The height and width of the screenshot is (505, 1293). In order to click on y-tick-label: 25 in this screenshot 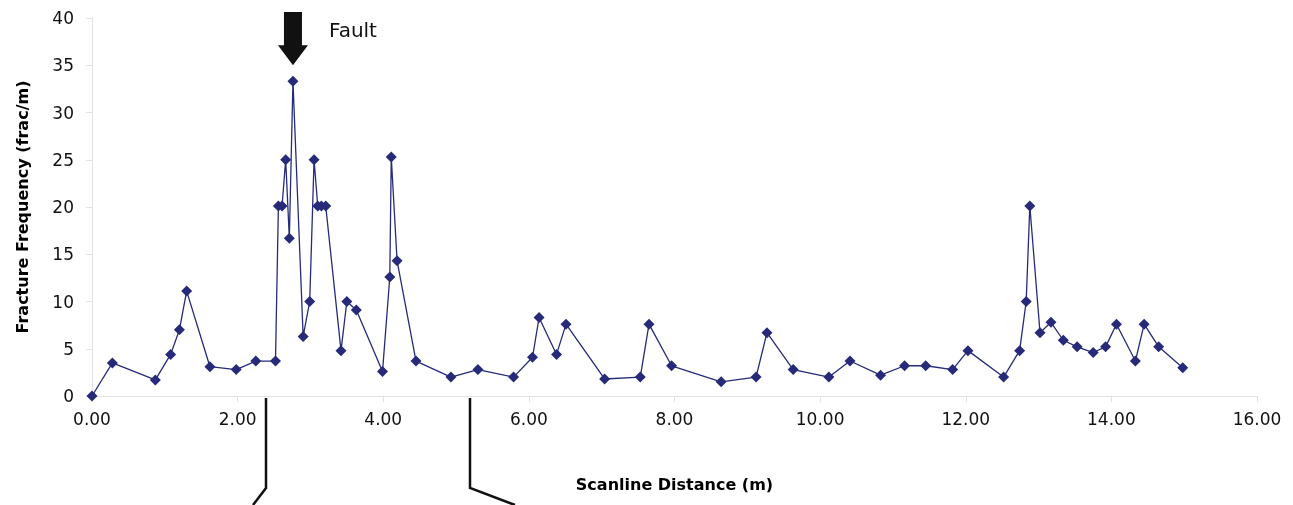, I will do `click(63, 159)`.